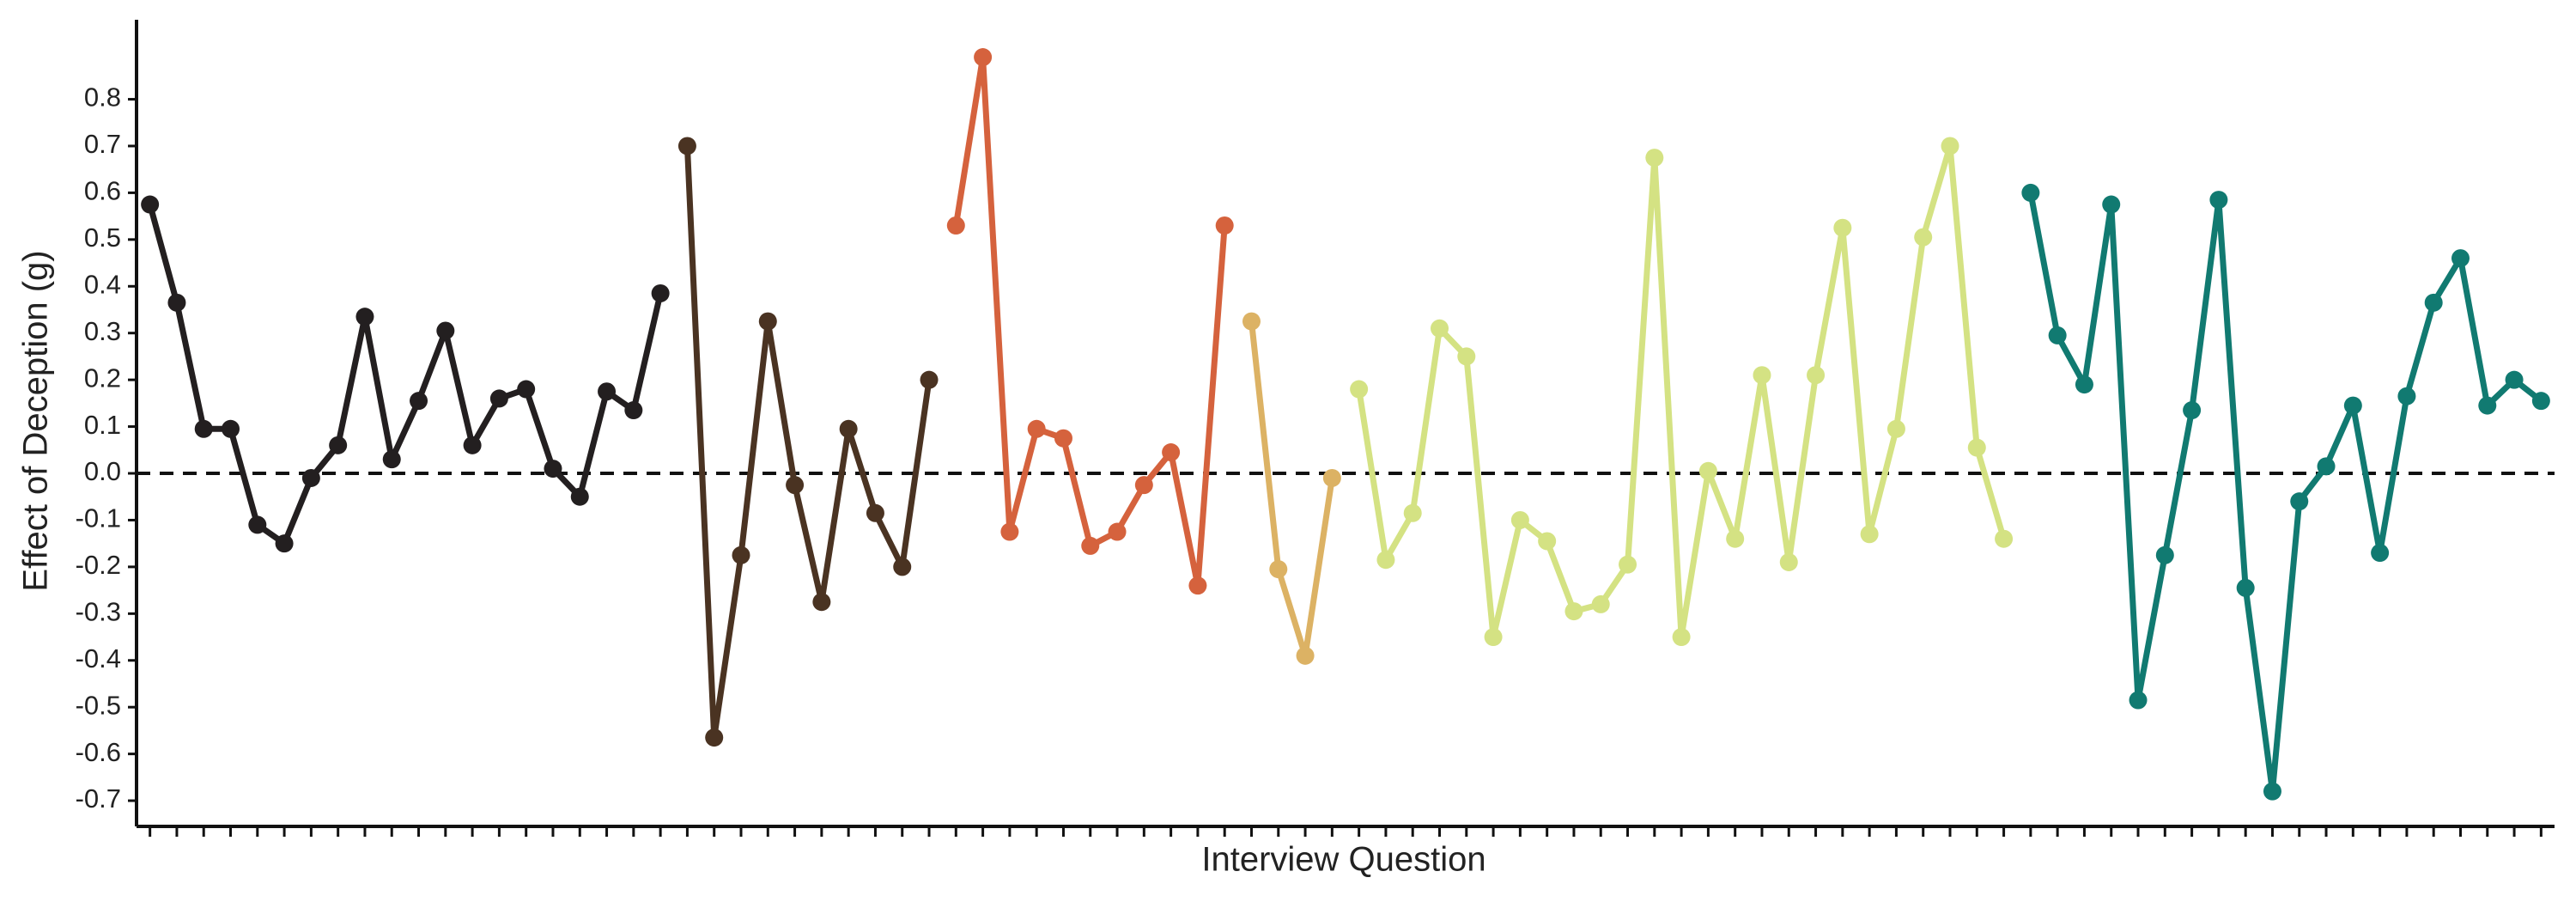 The height and width of the screenshot is (902, 2576). I want to click on y-tick-label: 0.8, so click(102, 97).